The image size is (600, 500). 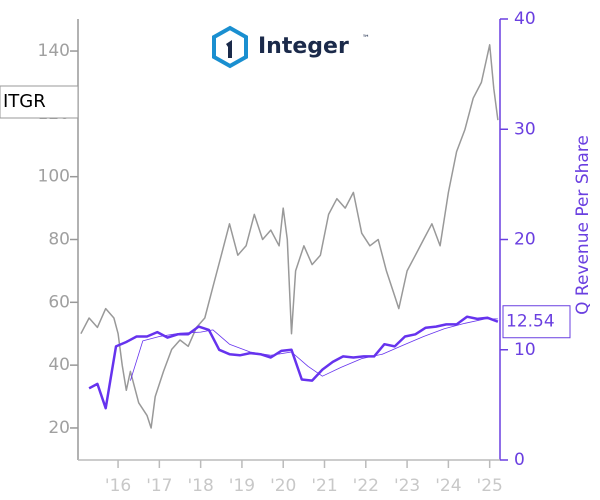 What do you see at coordinates (525, 129) in the screenshot?
I see `y2-tick-label: 30` at bounding box center [525, 129].